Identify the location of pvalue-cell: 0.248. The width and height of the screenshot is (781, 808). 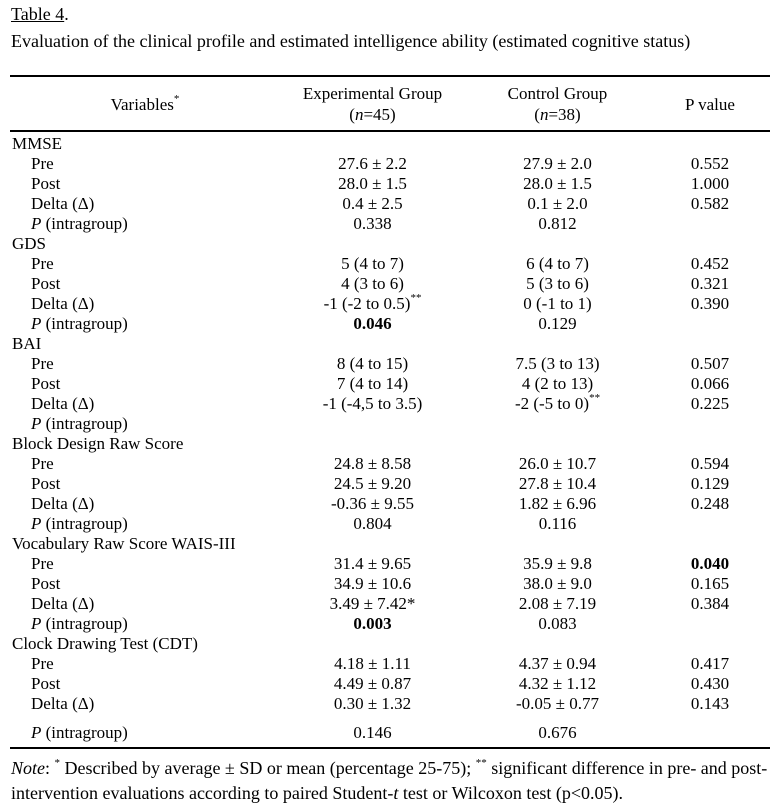
(710, 503).